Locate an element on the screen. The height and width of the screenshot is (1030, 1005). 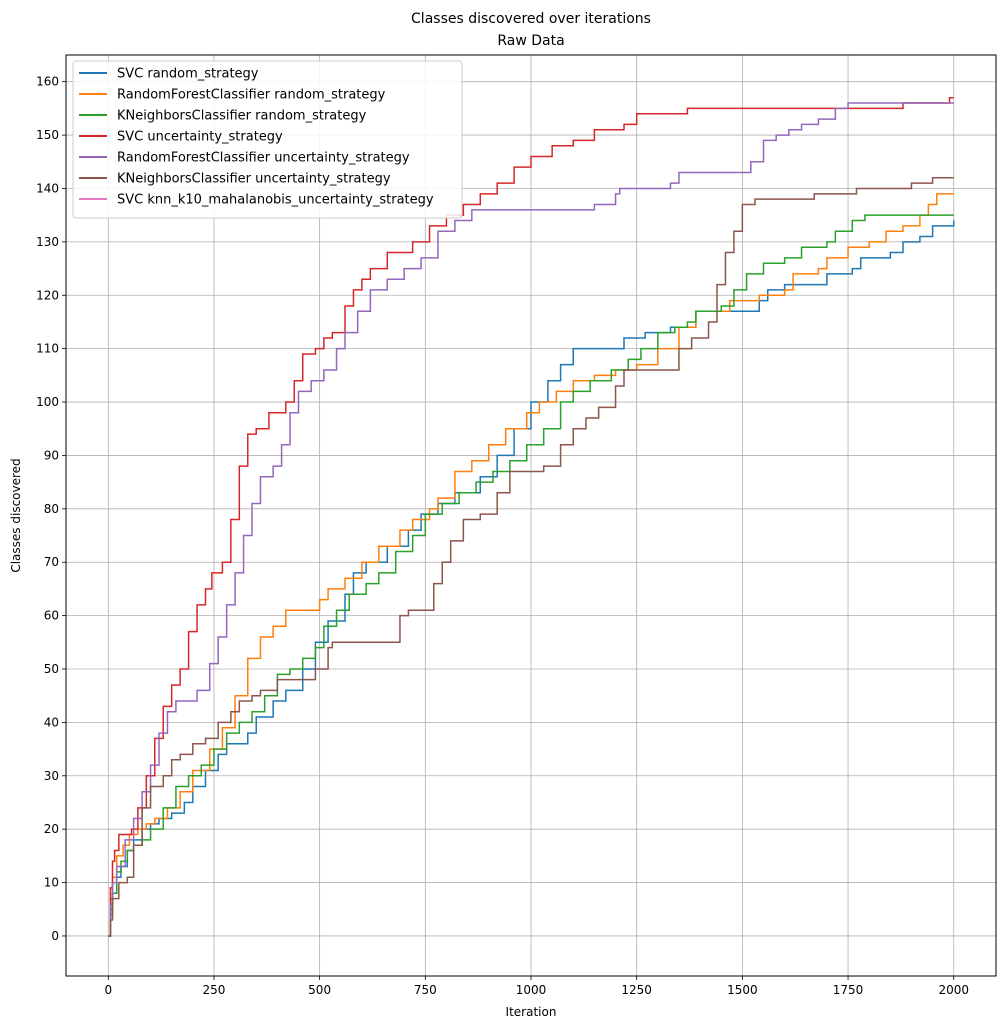
x-tick-label: 0 is located at coordinates (108, 990).